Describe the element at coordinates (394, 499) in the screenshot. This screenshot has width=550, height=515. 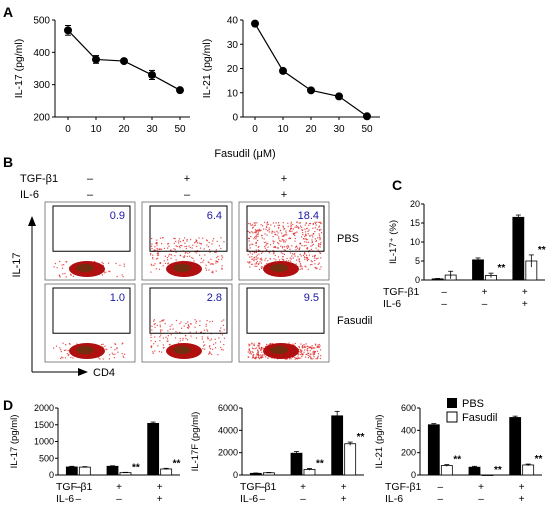
I see `il6-label: IL-6` at that location.